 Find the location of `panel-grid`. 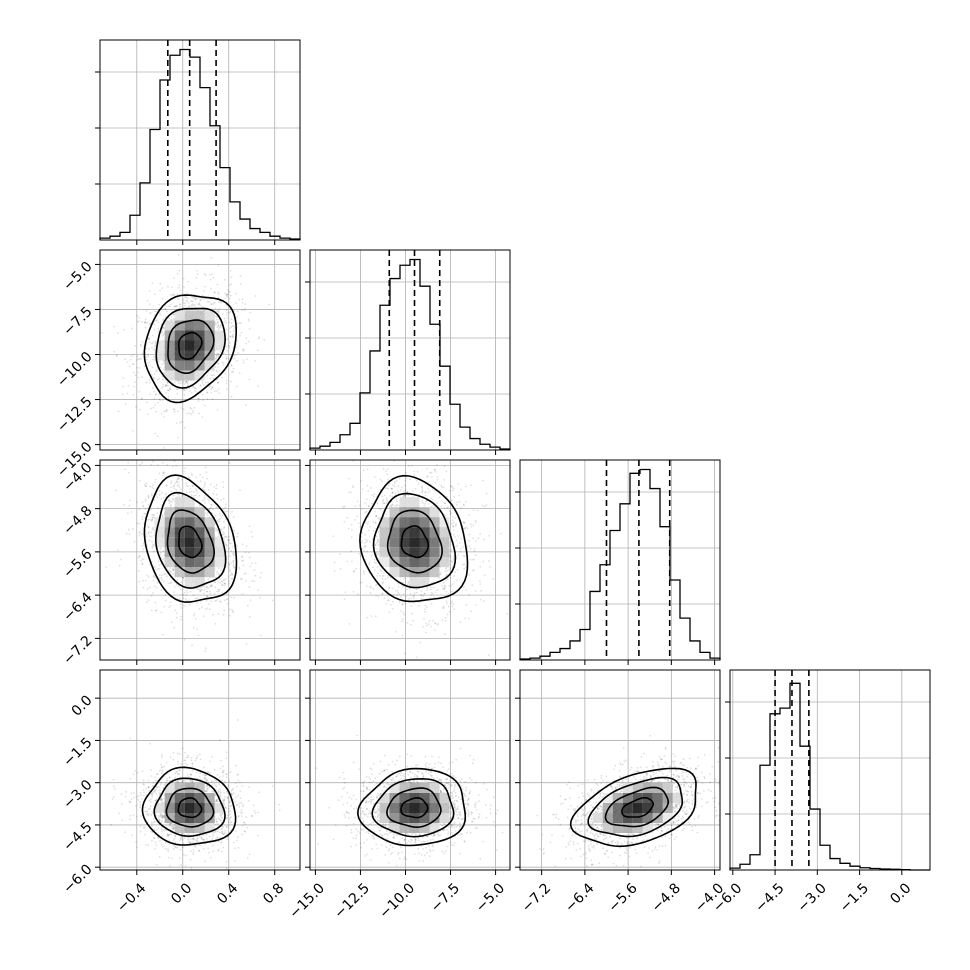

panel-grid is located at coordinates (410, 350).